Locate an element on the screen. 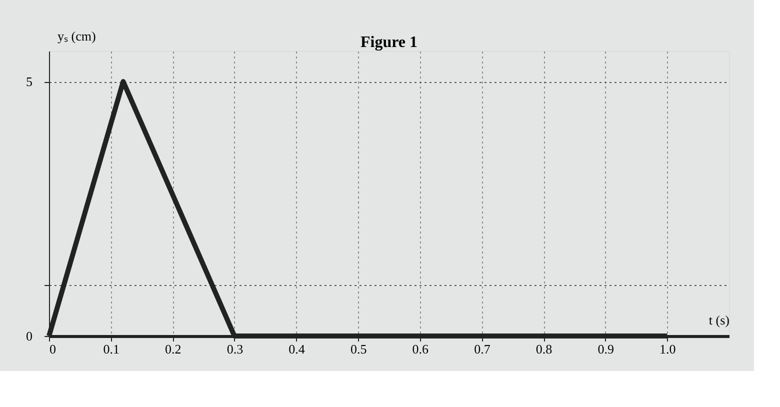 The height and width of the screenshot is (407, 780). x-tick-label: 0.9 is located at coordinates (606, 349).